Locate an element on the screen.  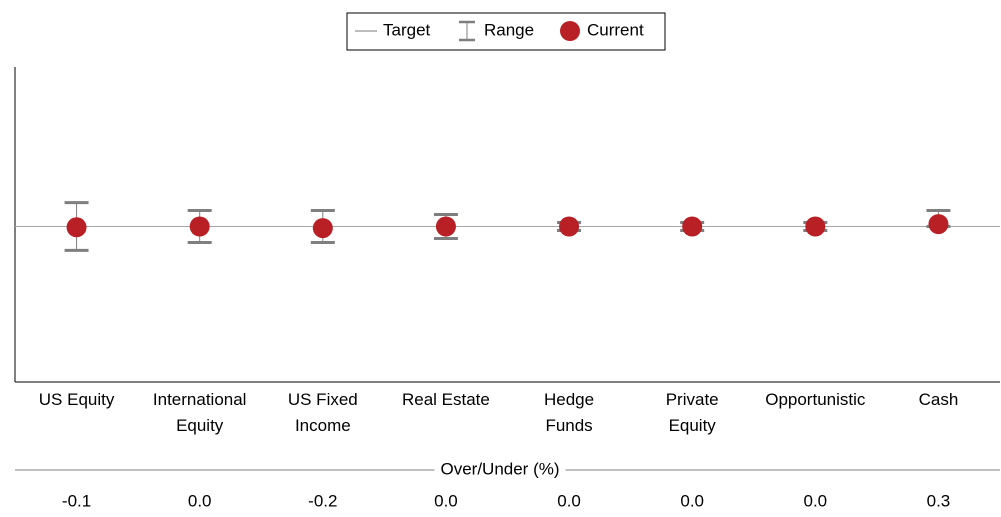
x-tick-label: US Equity is located at coordinates (76, 399).